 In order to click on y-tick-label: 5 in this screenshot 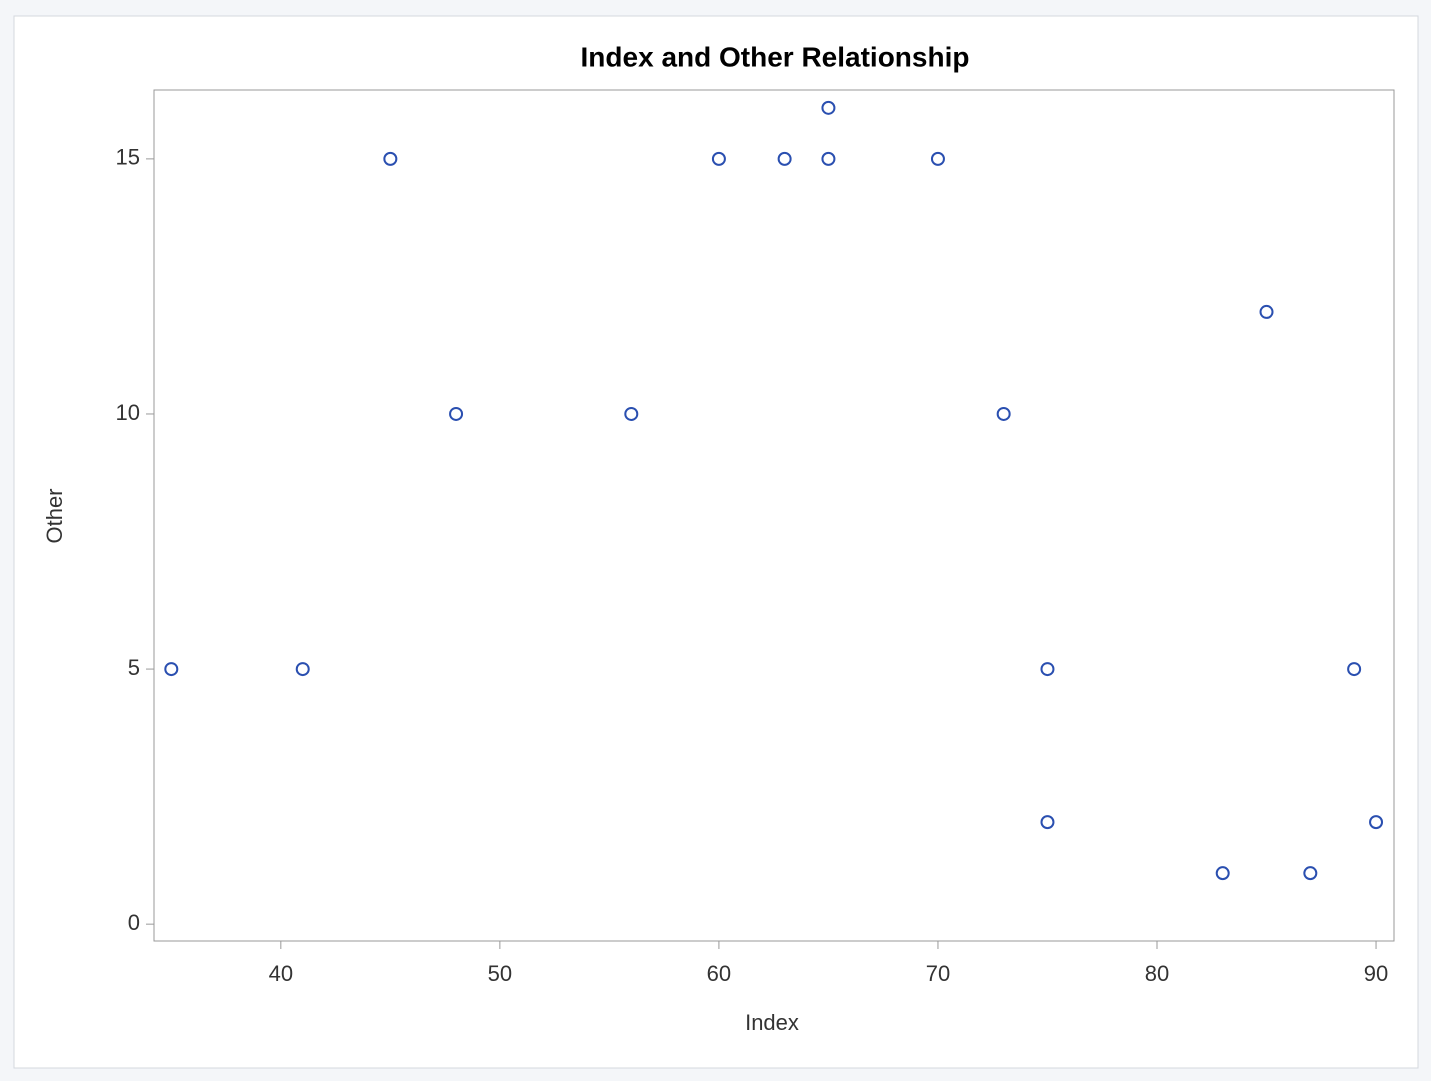, I will do `click(134, 667)`.